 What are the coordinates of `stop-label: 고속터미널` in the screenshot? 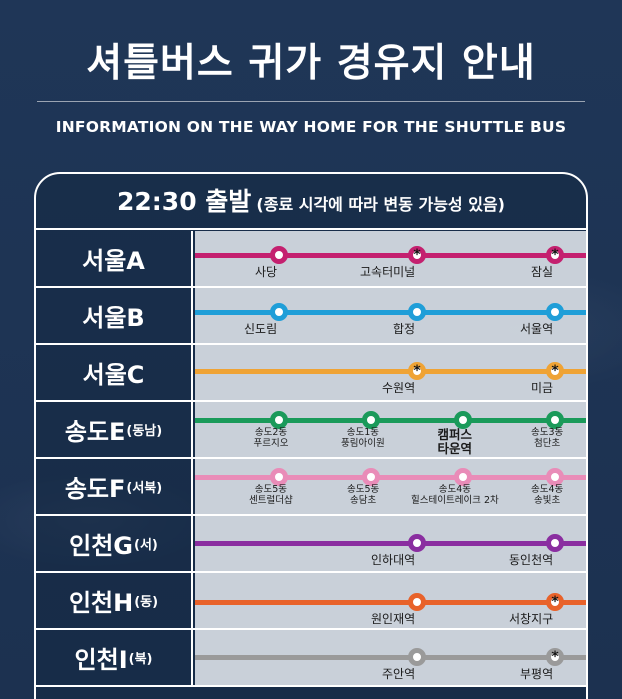 It's located at (387, 272).